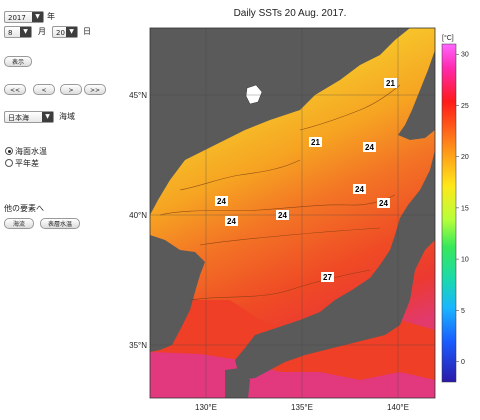 The image size is (480, 420). I want to click on colorbar-tick-label: 20, so click(465, 157).